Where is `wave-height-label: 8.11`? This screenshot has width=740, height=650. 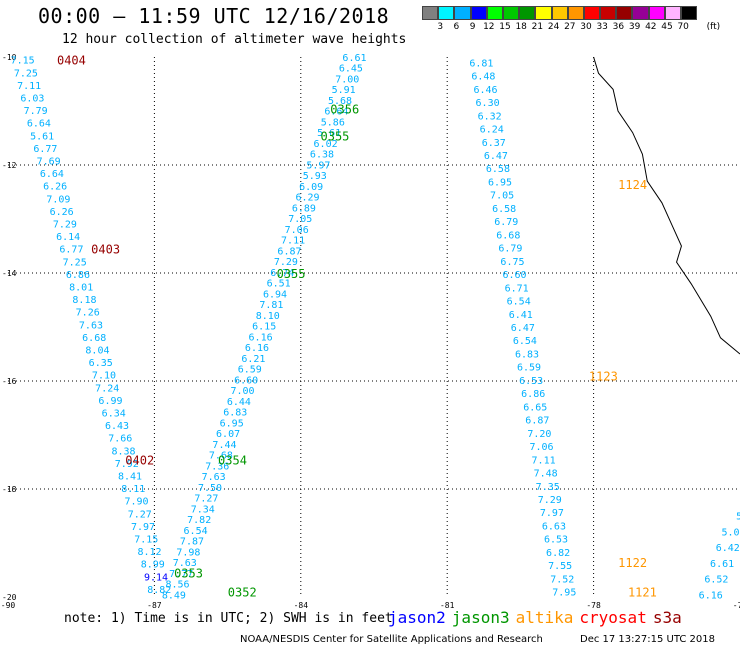
wave-height-label: 8.11 is located at coordinates (133, 489).